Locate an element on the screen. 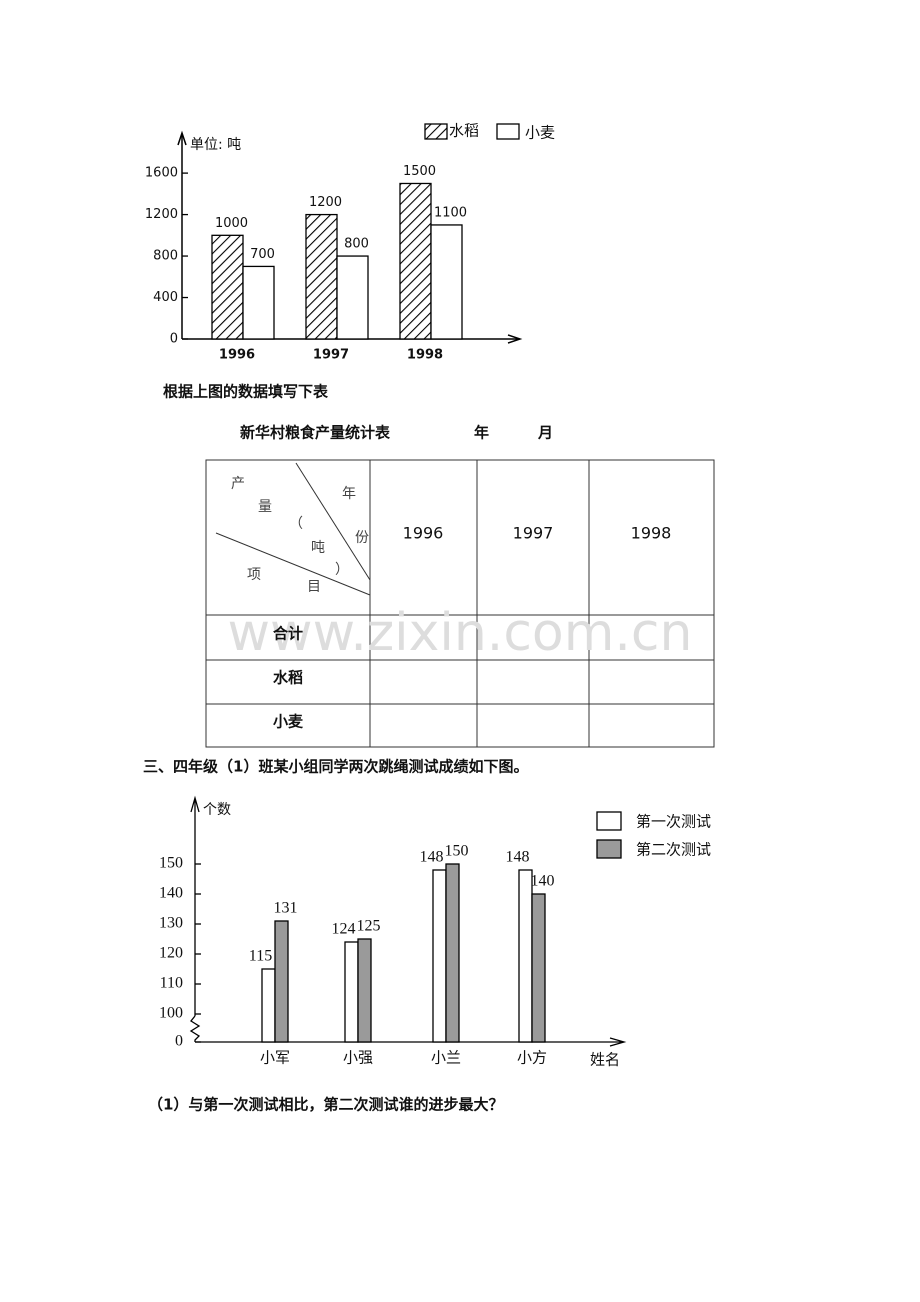 Image resolution: width=920 pixels, height=1302 pixels. data-label: 1500 is located at coordinates (419, 171).